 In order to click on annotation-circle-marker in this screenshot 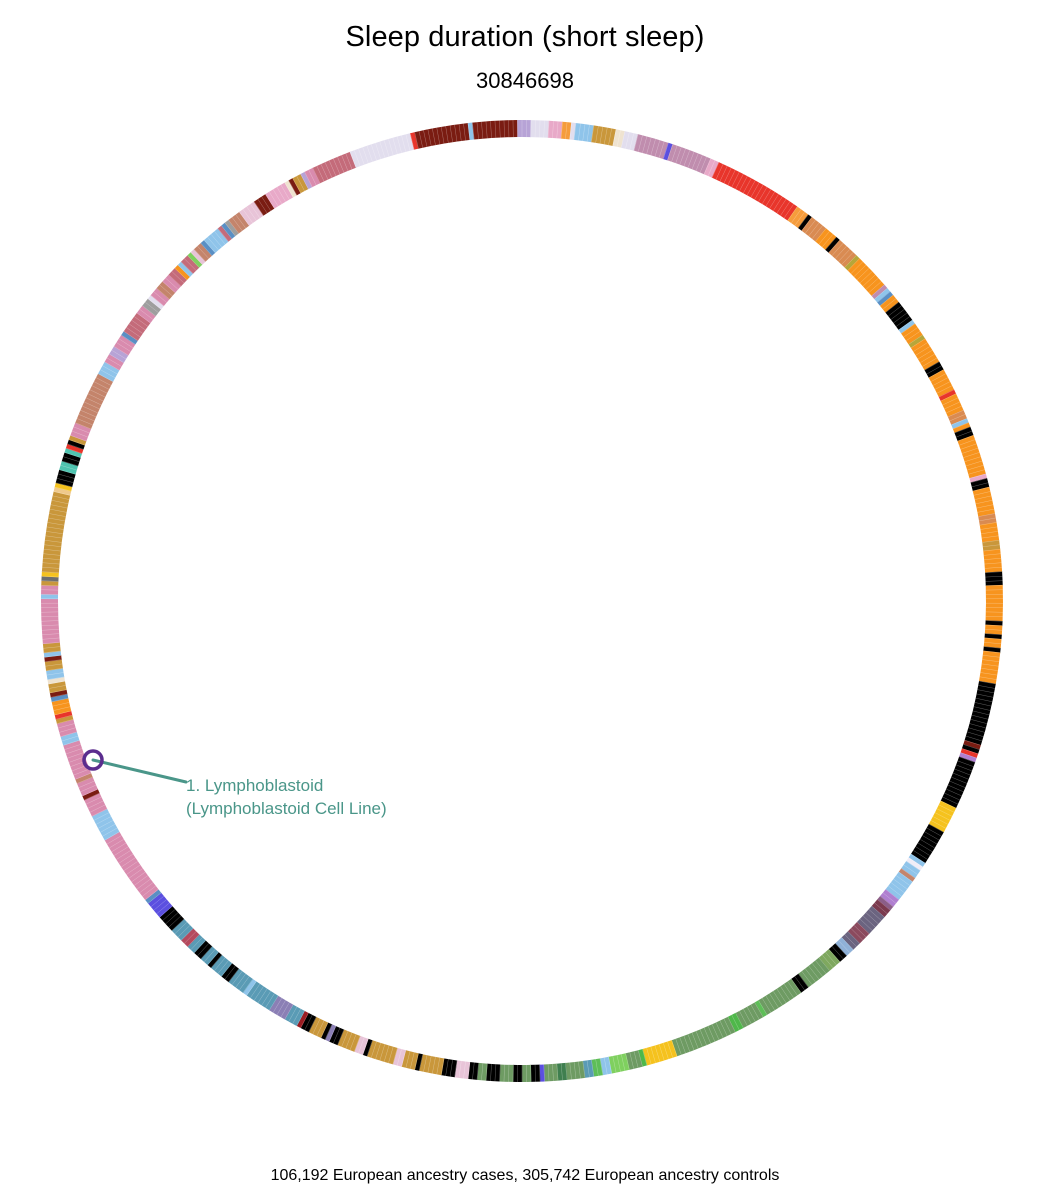, I will do `click(93, 760)`.